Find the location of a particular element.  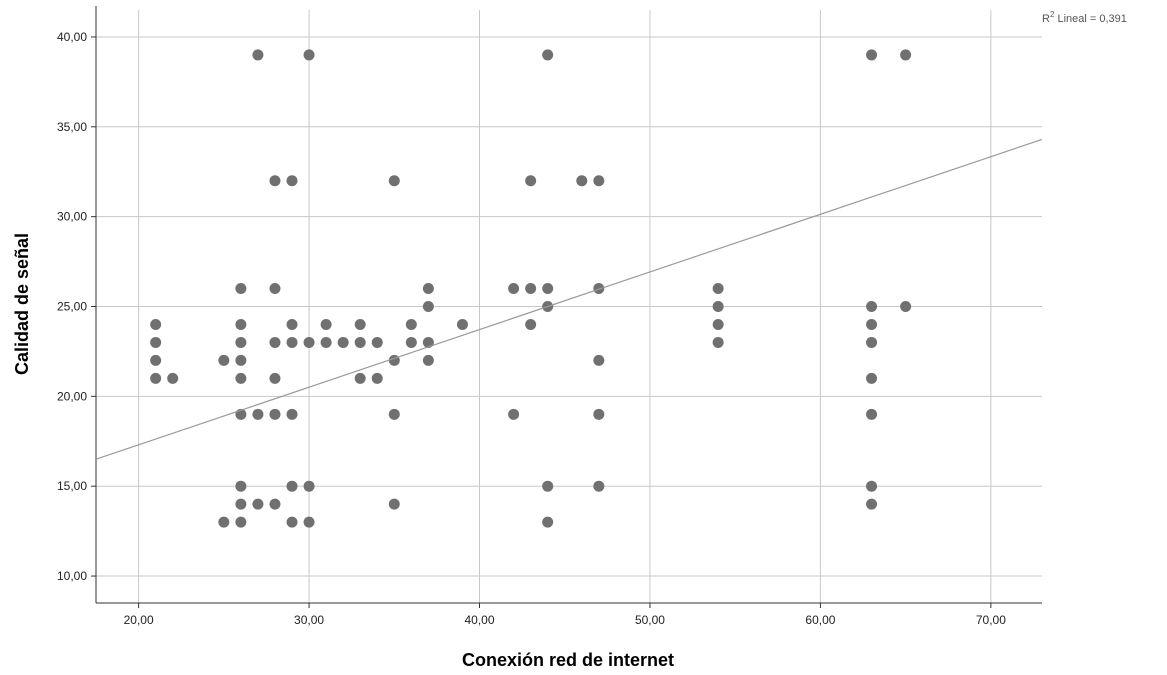

y-tick-label: 10,00 is located at coordinates (72, 576).